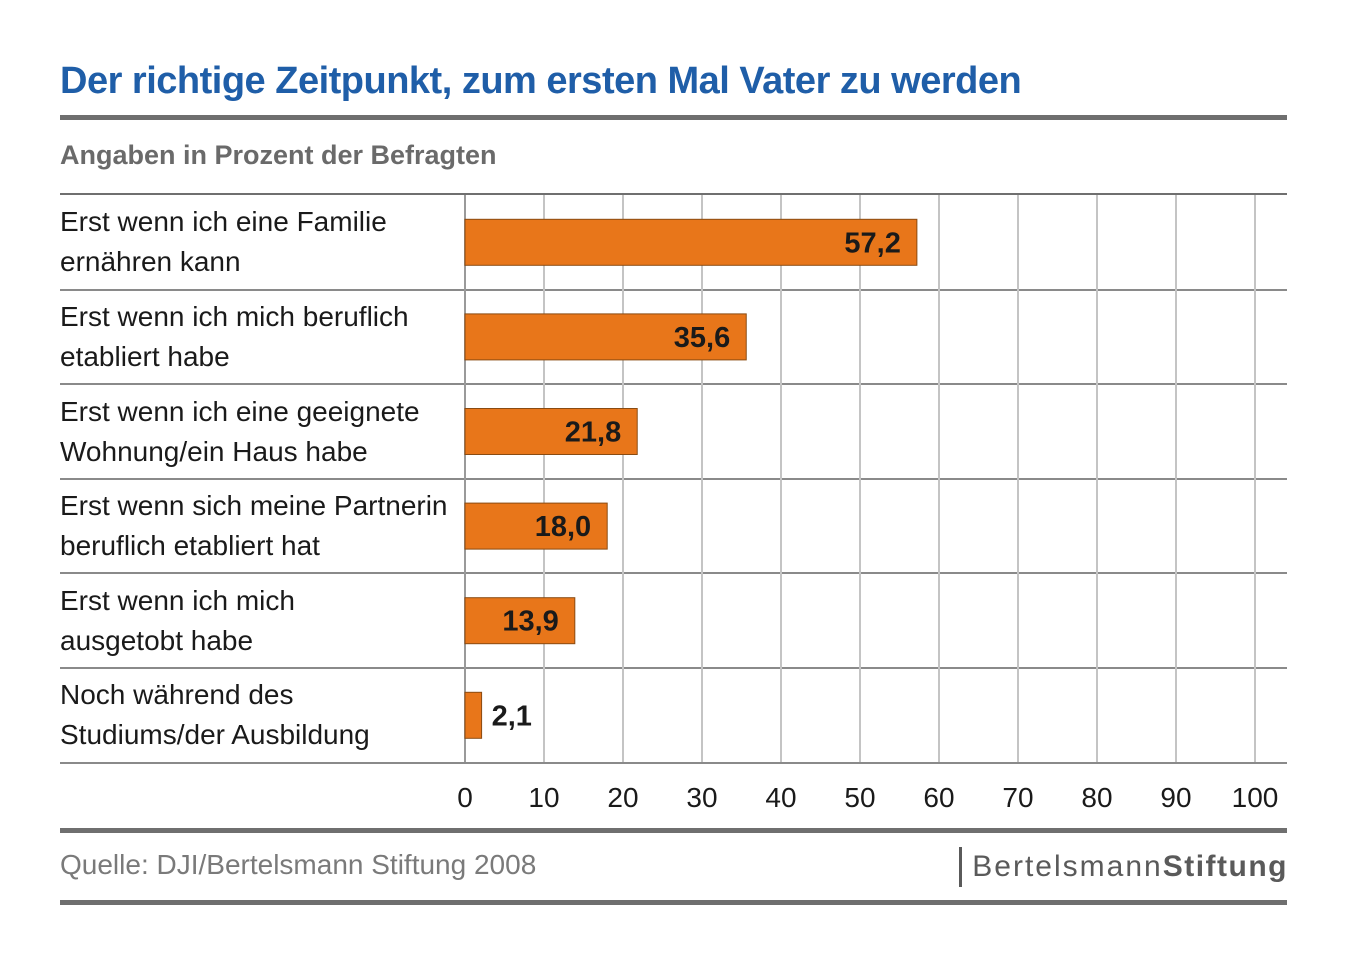 The height and width of the screenshot is (966, 1346). What do you see at coordinates (223, 241) in the screenshot?
I see `category-label: Erst wenn ich eine Familie ernähren kann` at bounding box center [223, 241].